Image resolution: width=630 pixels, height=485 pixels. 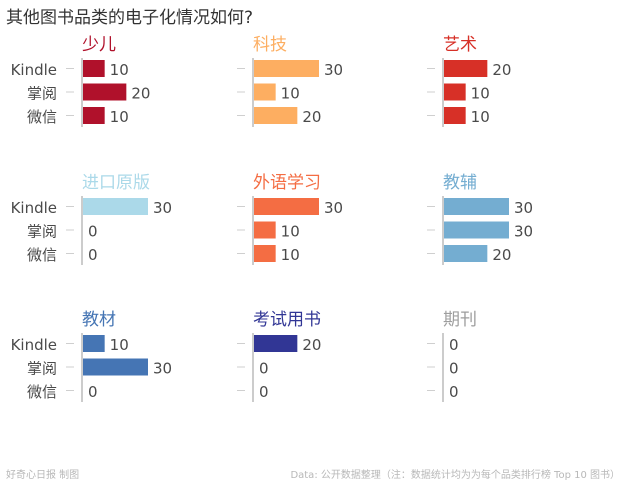 What do you see at coordinates (99, 320) in the screenshot?
I see `panel-title: 教材` at bounding box center [99, 320].